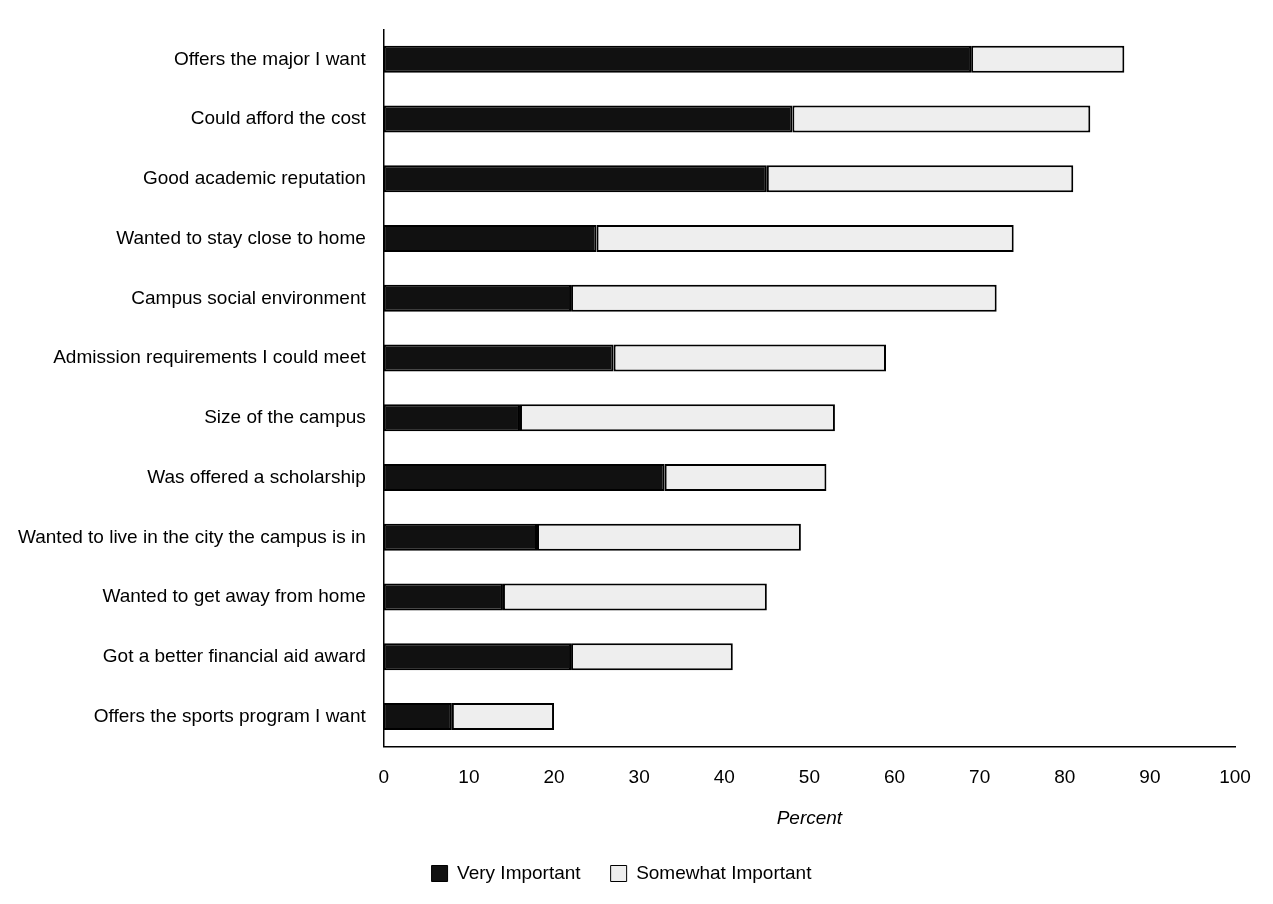  I want to click on y-tick-label: Wanted to stay close to home, so click(241, 237).